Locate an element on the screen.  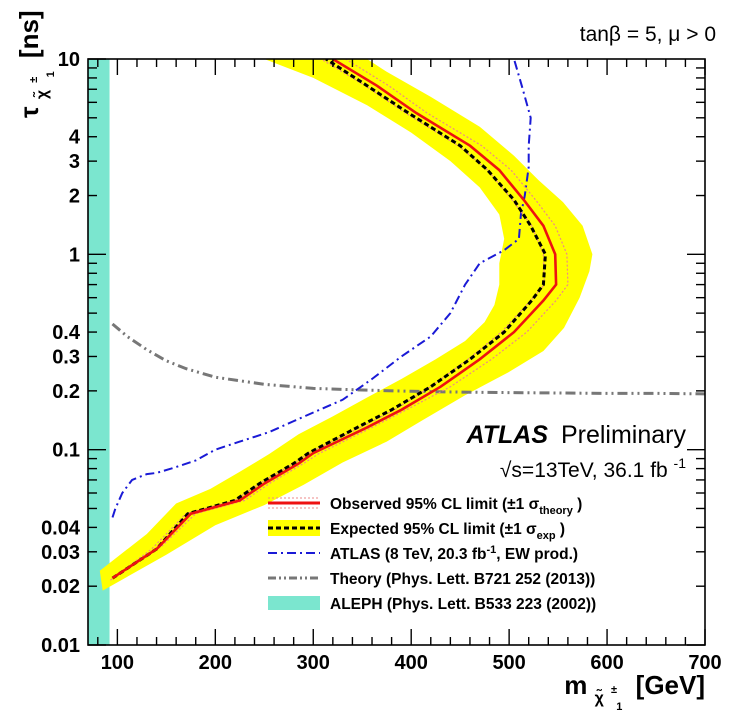
y-axis-title-prefix: τ is located at coordinates (29, 112).